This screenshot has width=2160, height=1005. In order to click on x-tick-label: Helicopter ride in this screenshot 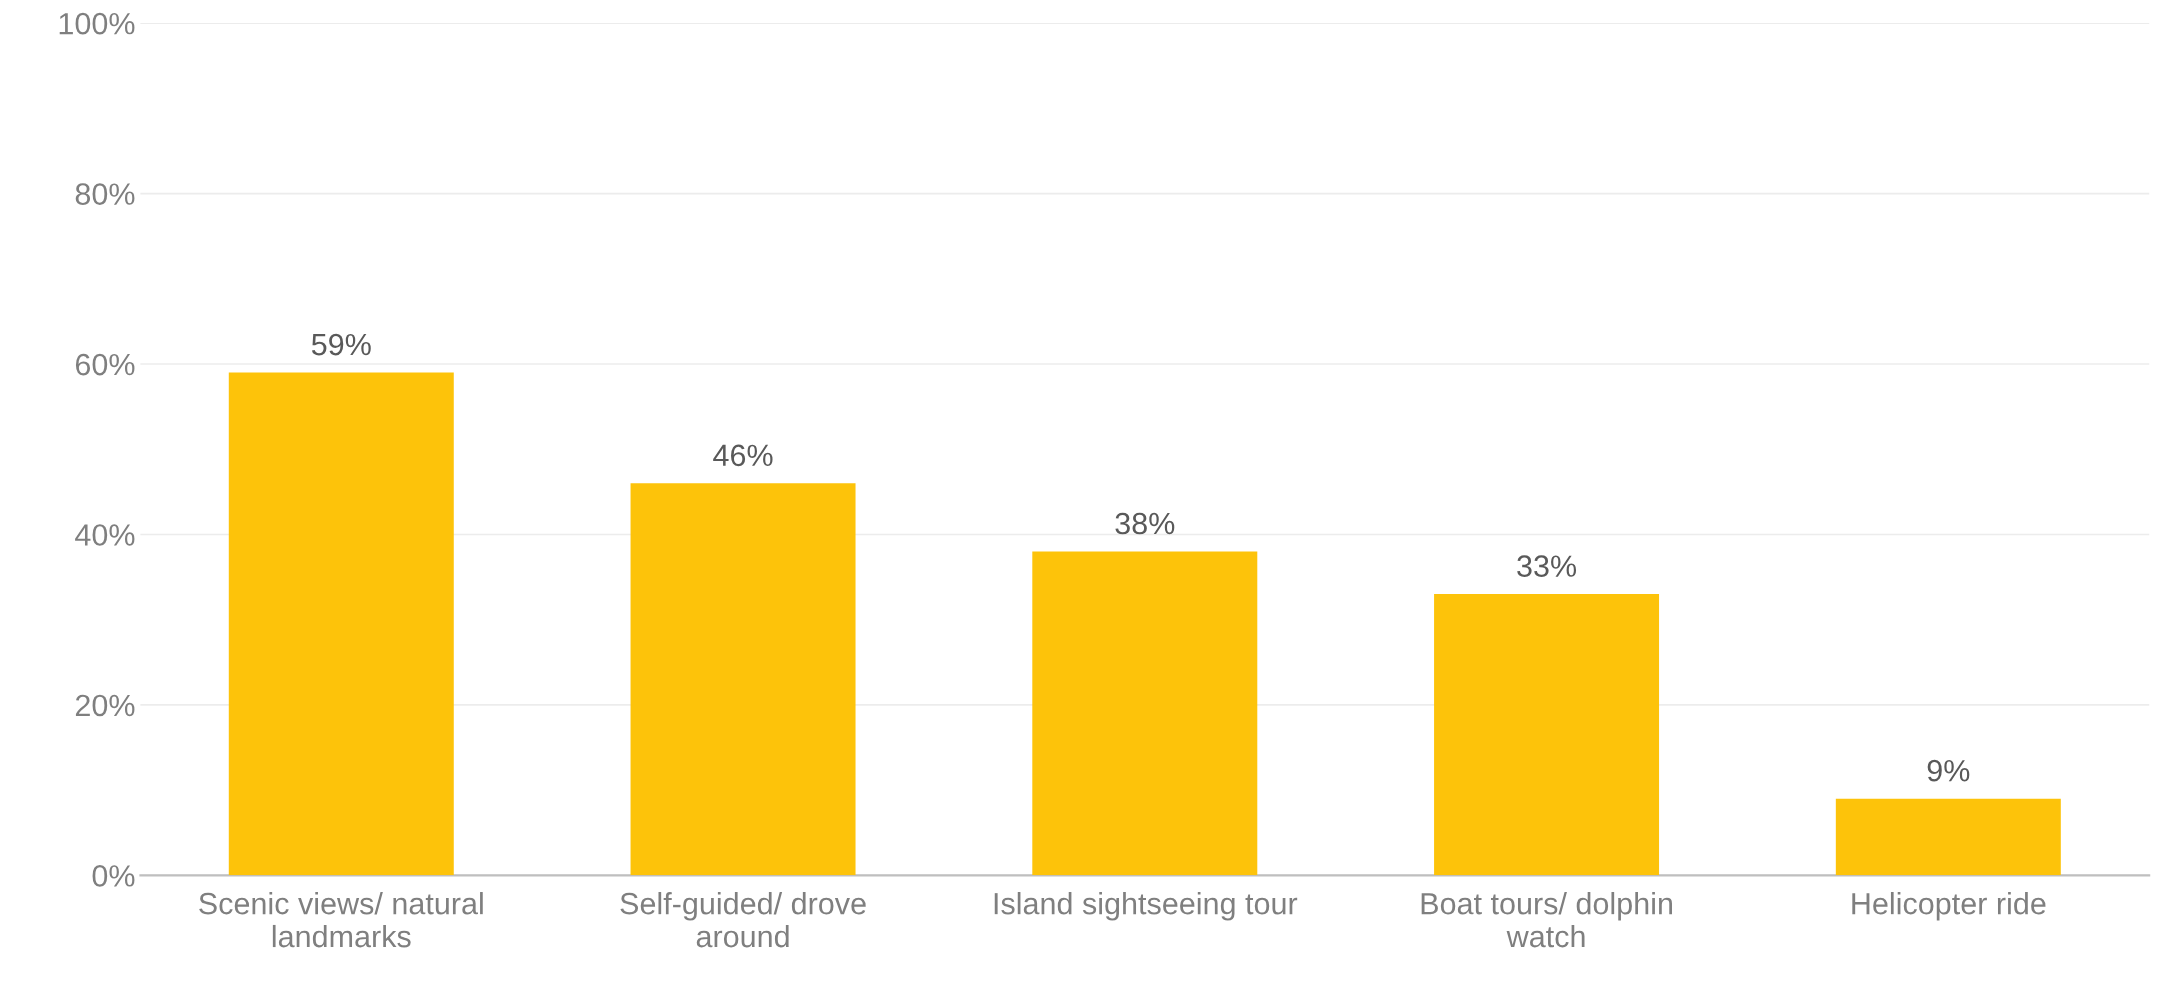, I will do `click(1949, 906)`.